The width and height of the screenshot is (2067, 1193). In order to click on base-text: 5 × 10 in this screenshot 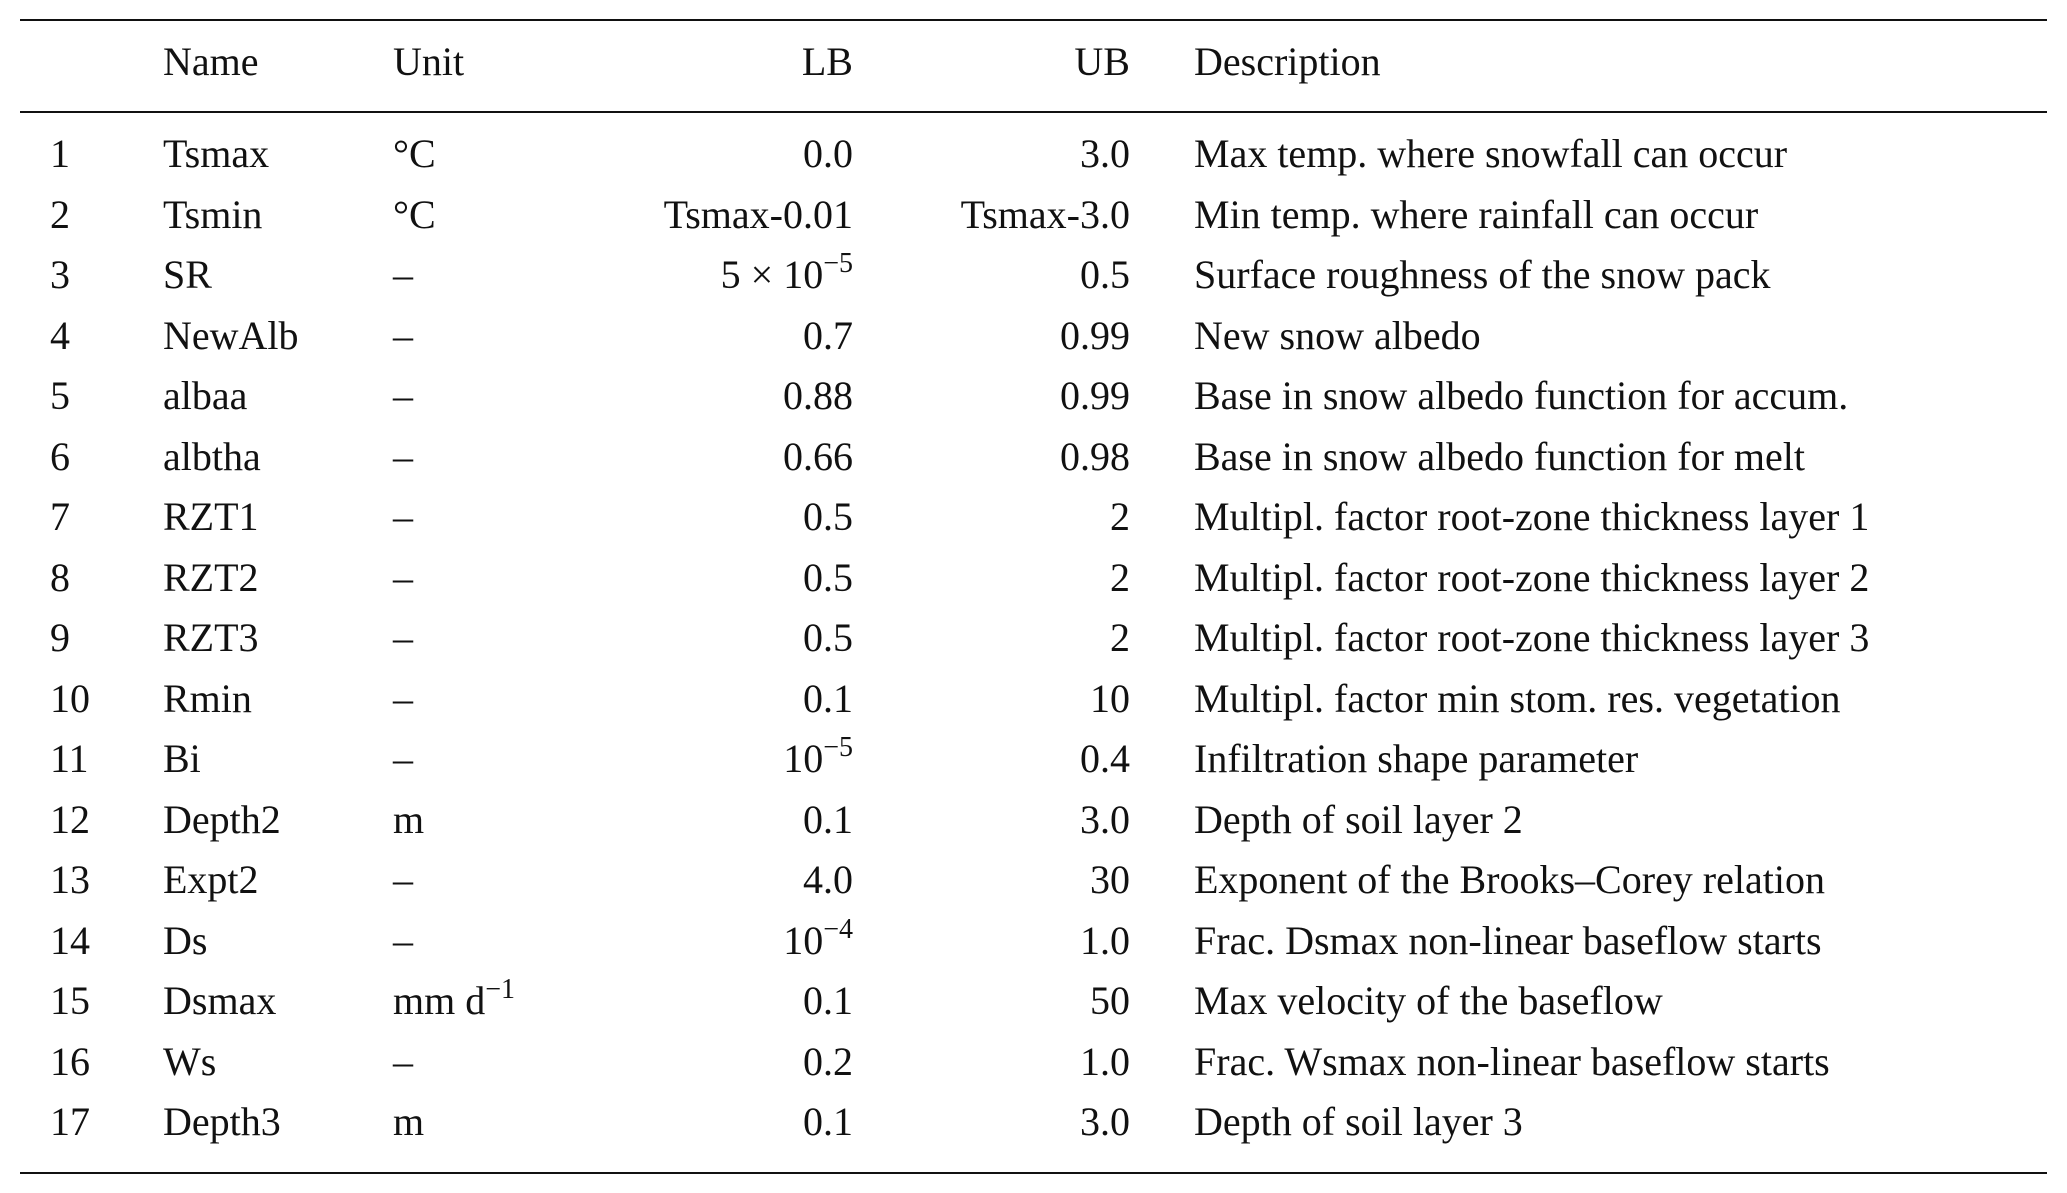, I will do `click(772, 274)`.